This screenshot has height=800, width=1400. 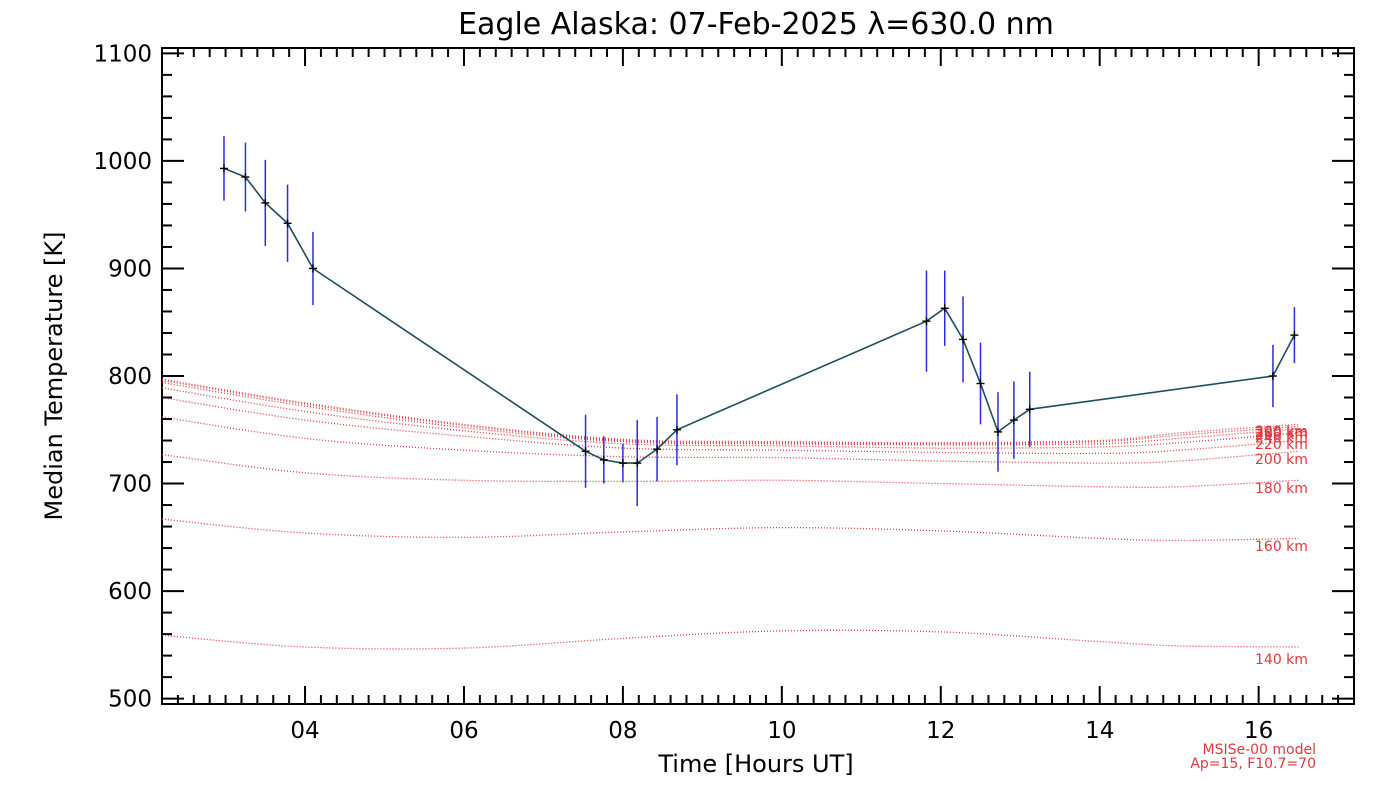 I want to click on altitude-label: 220 km, so click(x=1281, y=445).